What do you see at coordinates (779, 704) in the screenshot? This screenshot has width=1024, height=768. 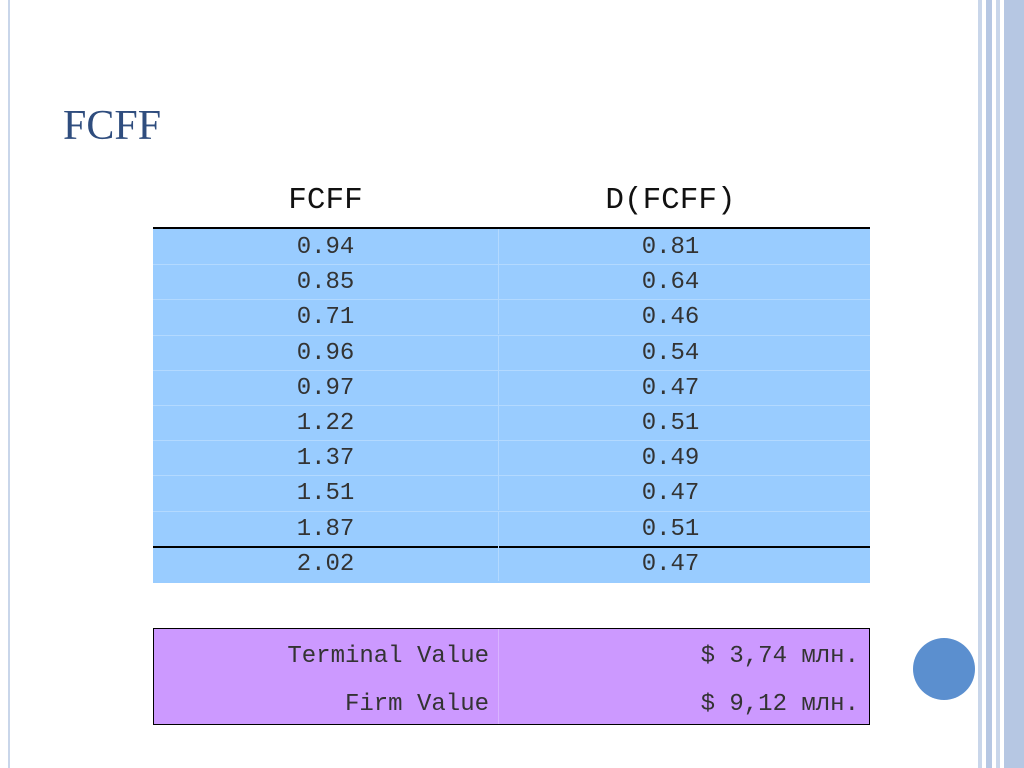 I see `summary-value: $ 9,12 млн.` at bounding box center [779, 704].